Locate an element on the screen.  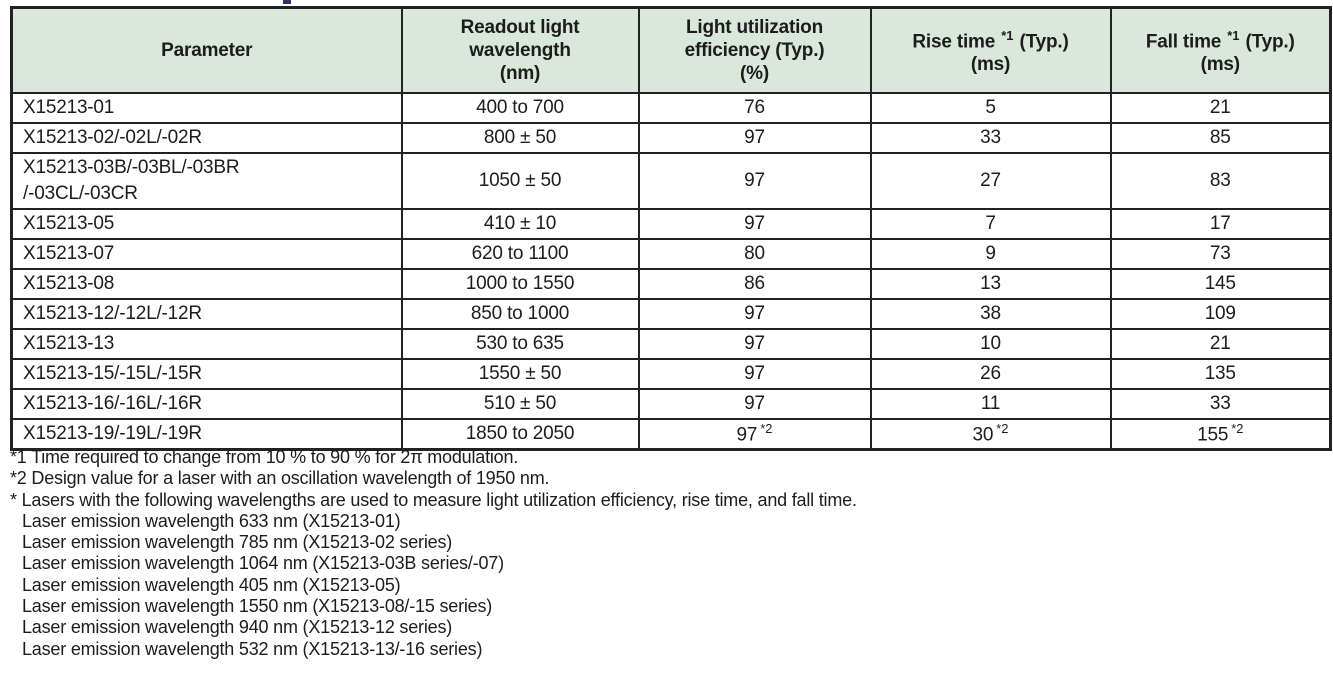
cell-readout-wavelength: 800 ± 50 is located at coordinates (520, 137).